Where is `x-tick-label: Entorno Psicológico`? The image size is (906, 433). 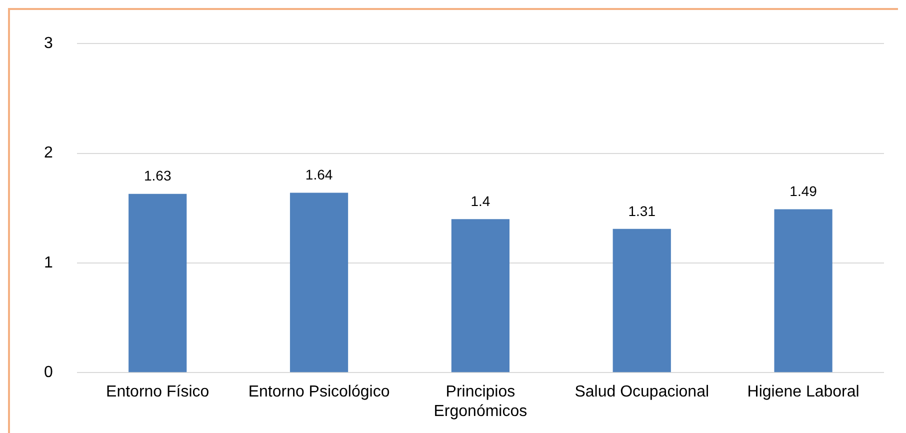 x-tick-label: Entorno Psicológico is located at coordinates (319, 392).